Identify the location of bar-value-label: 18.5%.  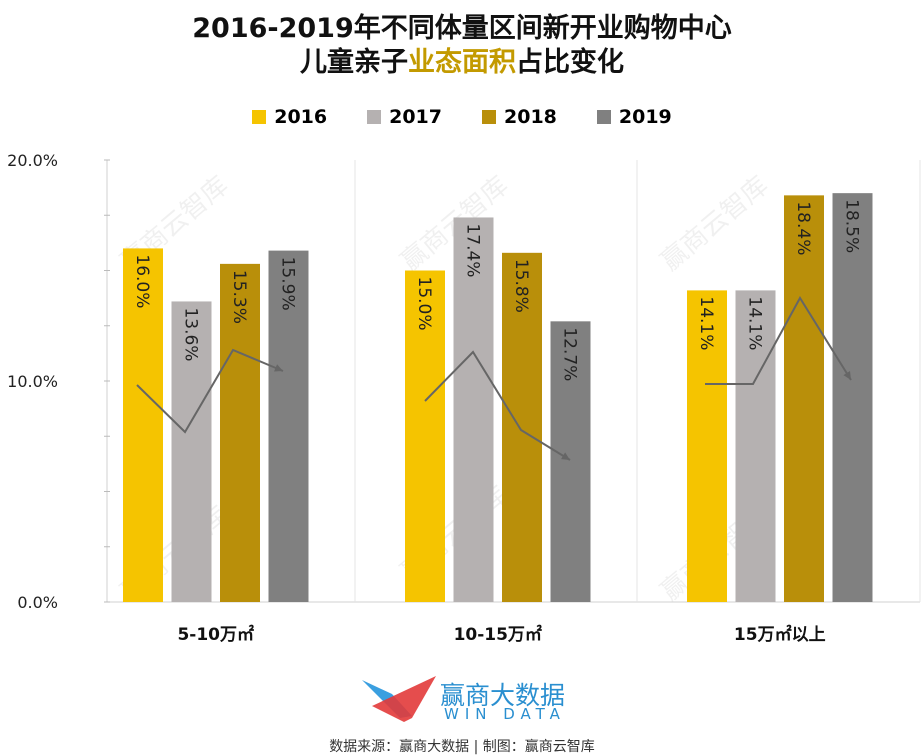
(852, 226).